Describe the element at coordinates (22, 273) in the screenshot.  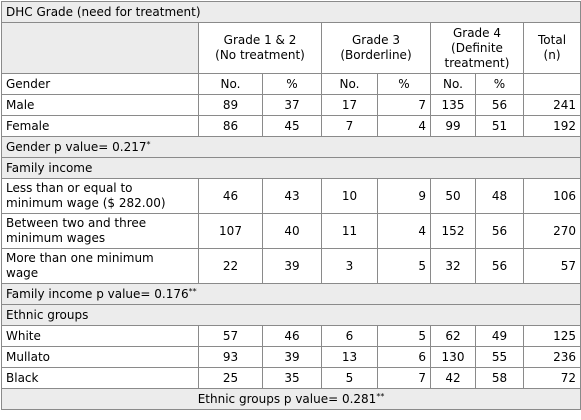
I see `row-label-line2: wage` at that location.